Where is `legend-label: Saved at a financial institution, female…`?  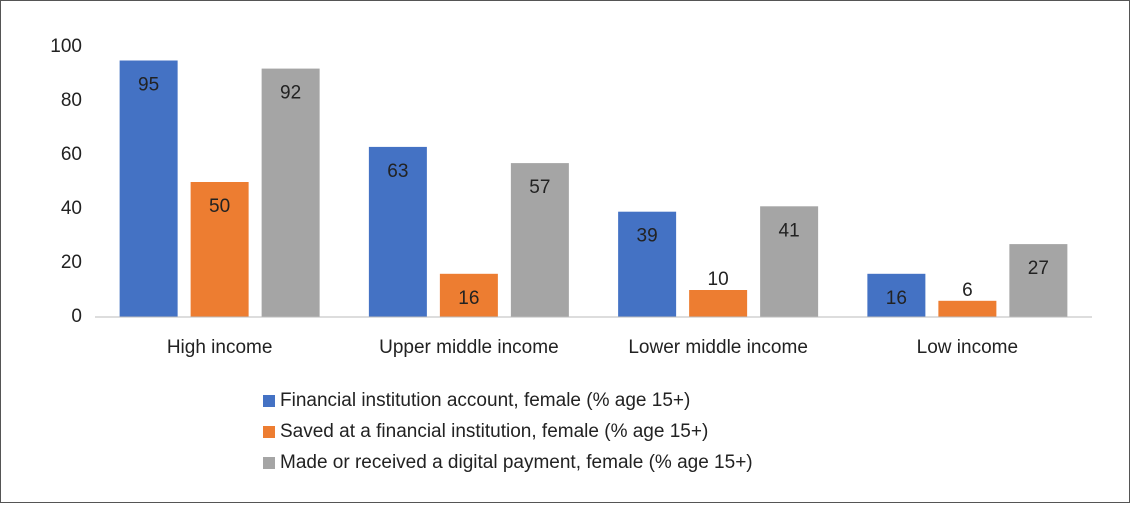 legend-label: Saved at a financial institution, female… is located at coordinates (494, 431).